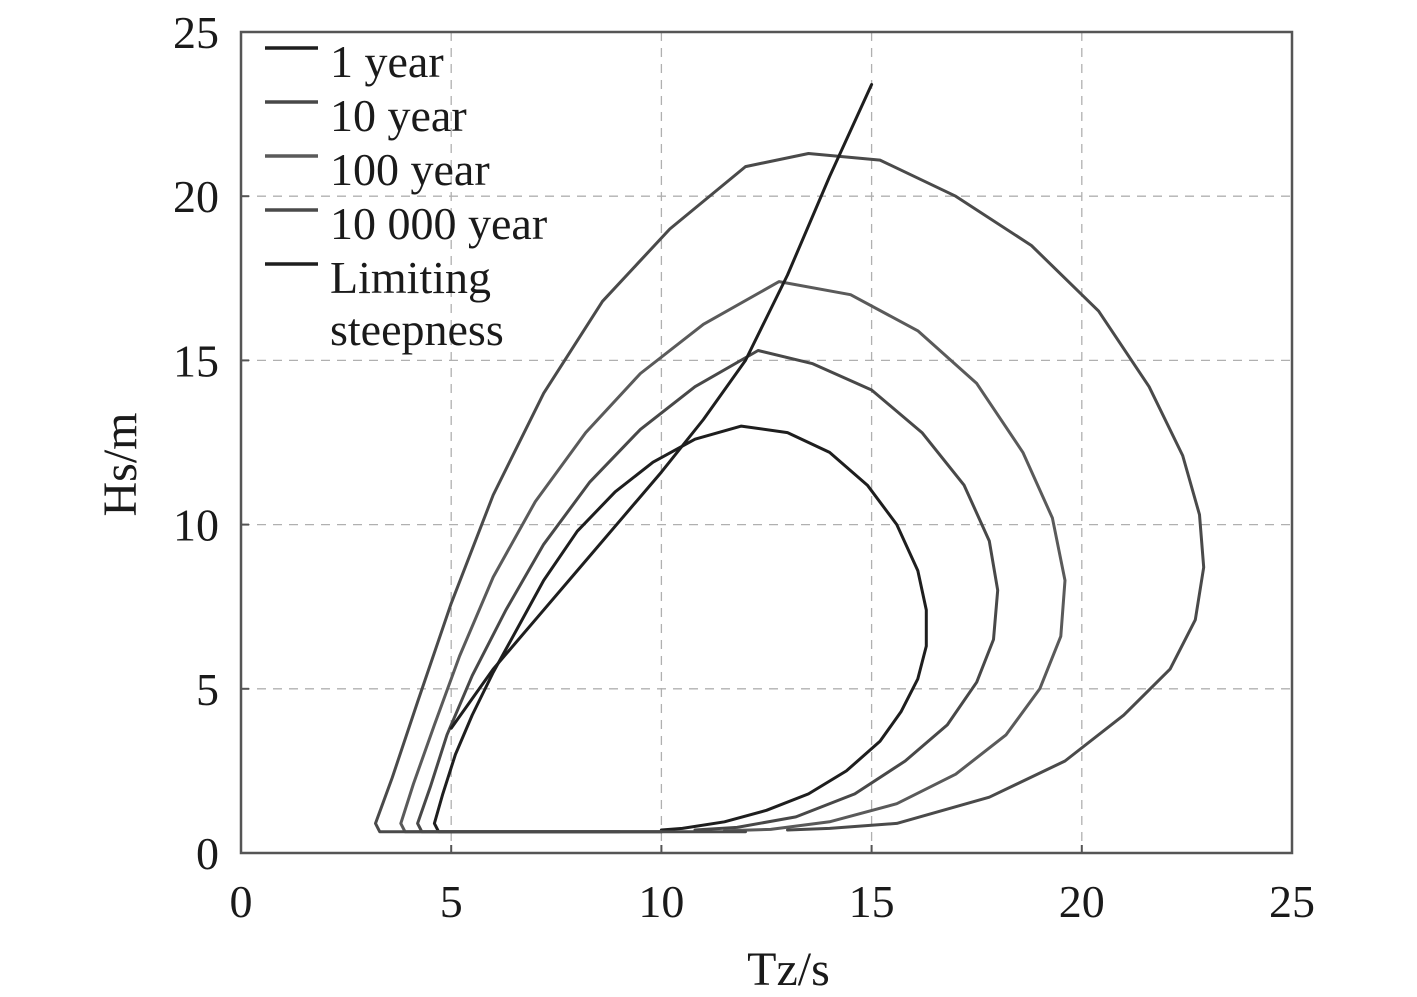 This screenshot has height=997, width=1417. What do you see at coordinates (661, 901) in the screenshot?
I see `x-tick-label: 10` at bounding box center [661, 901].